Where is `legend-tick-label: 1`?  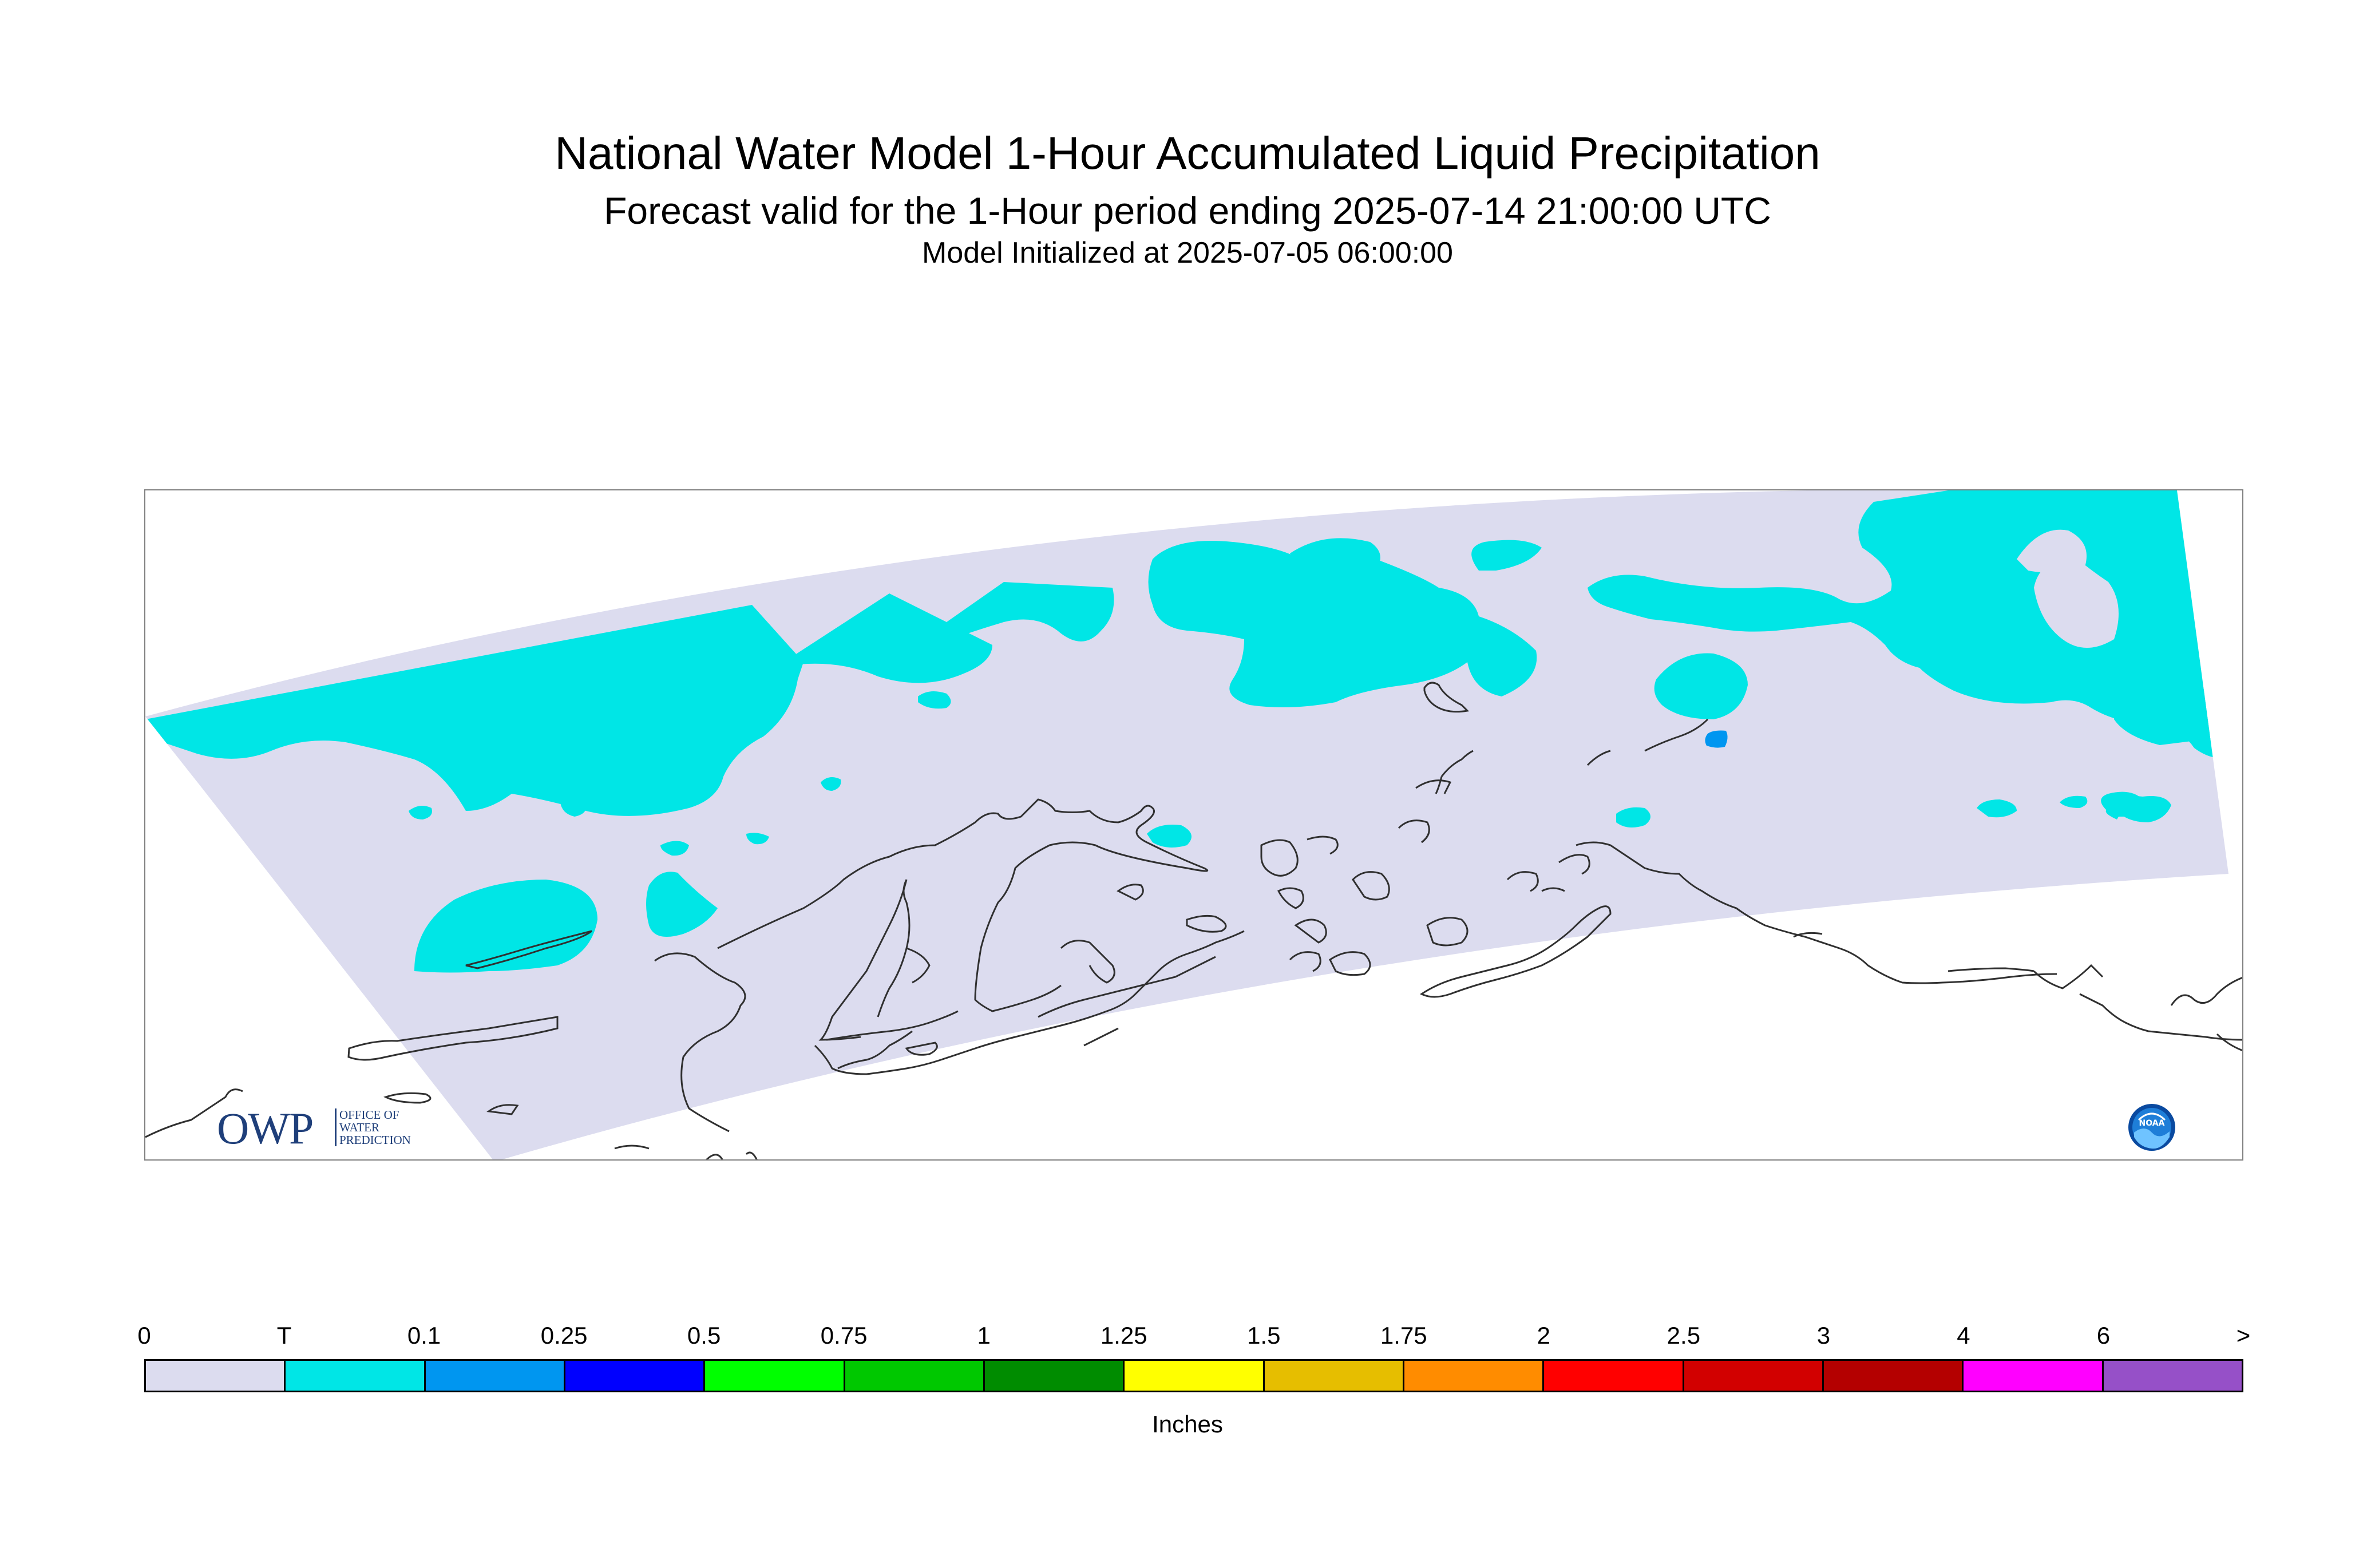 legend-tick-label: 1 is located at coordinates (984, 1335).